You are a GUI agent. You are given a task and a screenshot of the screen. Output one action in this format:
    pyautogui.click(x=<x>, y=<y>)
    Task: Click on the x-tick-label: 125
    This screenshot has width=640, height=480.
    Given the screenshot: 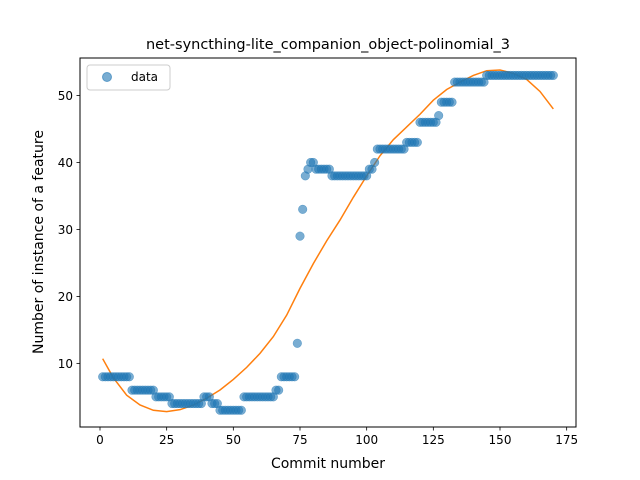 What is the action you would take?
    pyautogui.click(x=433, y=440)
    